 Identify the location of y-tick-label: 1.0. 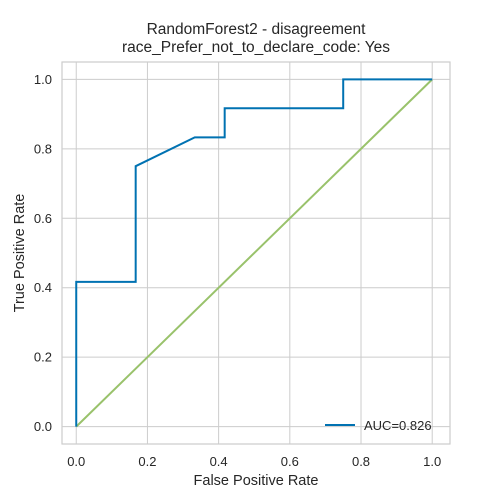
(43, 79).